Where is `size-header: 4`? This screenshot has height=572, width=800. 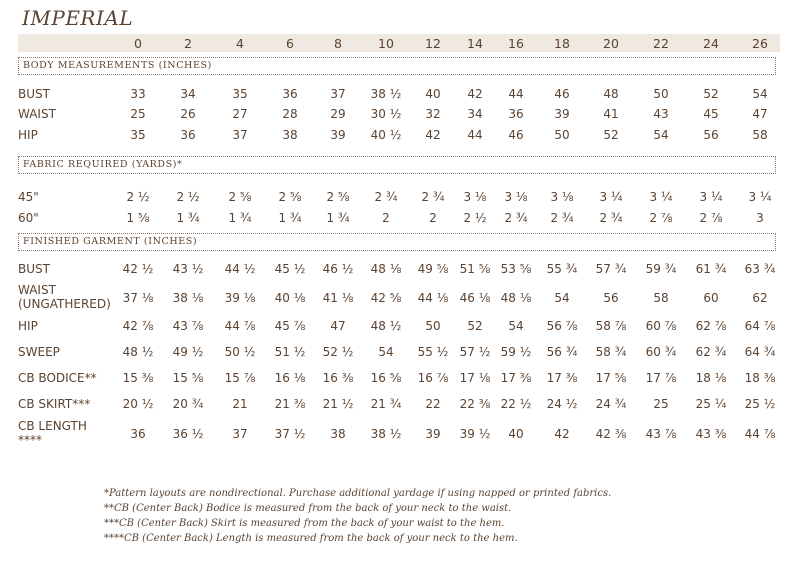
size-header: 4 is located at coordinates (240, 43).